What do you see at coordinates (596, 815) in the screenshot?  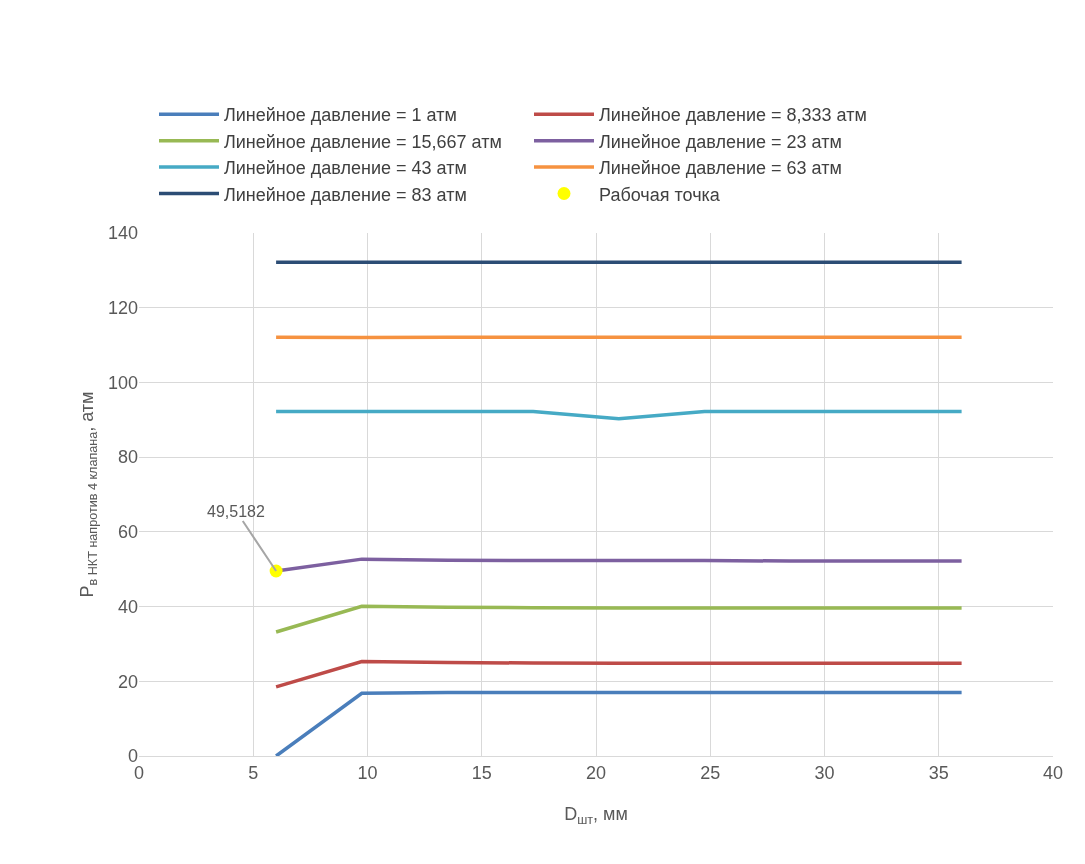 I see `x-axis-title: D$_{шт}$, мм` at bounding box center [596, 815].